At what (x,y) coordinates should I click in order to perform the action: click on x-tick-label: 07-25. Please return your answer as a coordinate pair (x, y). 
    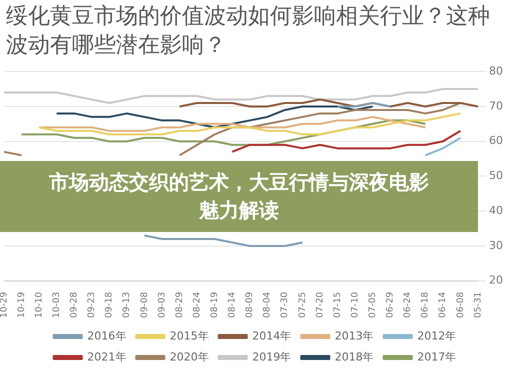
    Looking at the image, I should click on (303, 305).